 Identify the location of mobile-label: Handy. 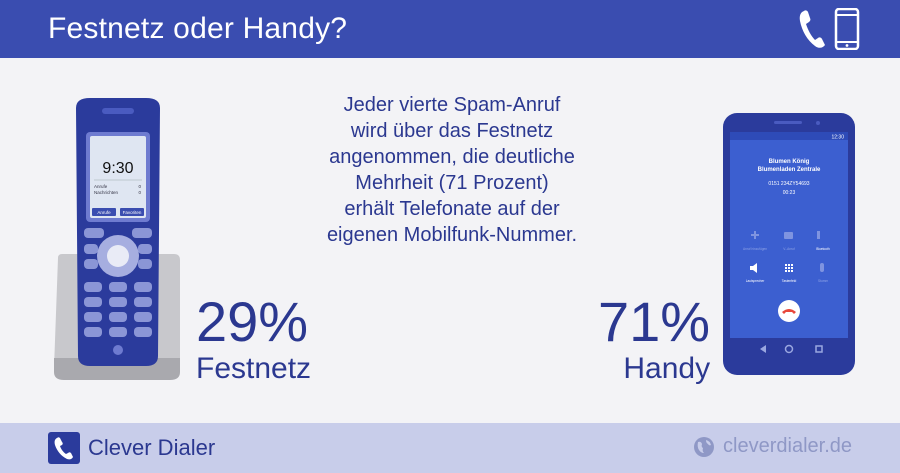
(667, 368).